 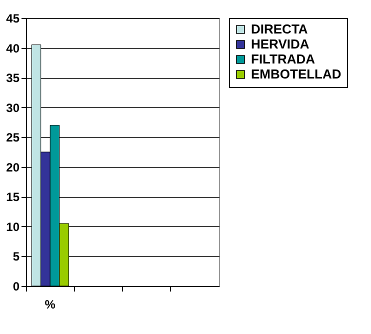 I want to click on y-tick-label: 20, so click(x=13, y=167).